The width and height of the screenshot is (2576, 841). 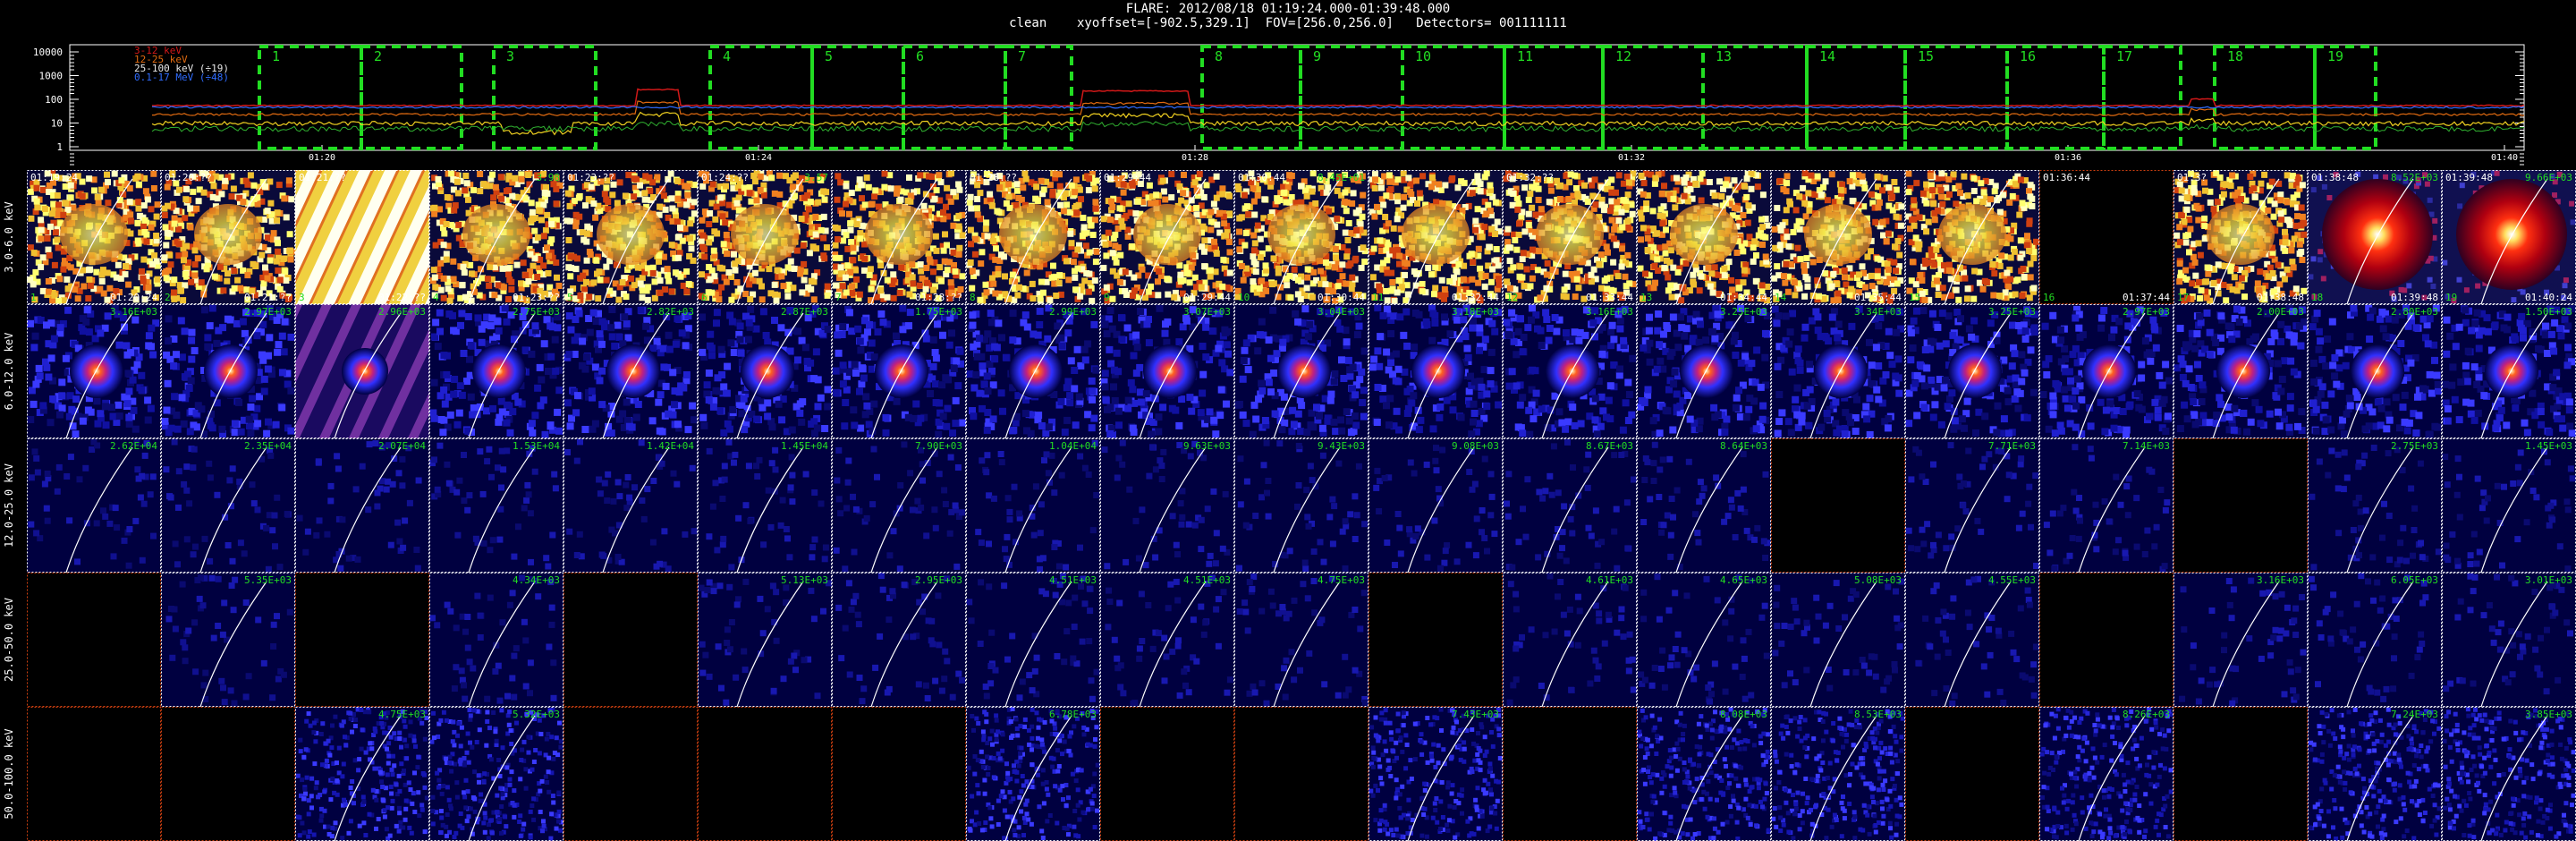 What do you see at coordinates (2280, 580) in the screenshot?
I see `max-value-label: 3.16E+03` at bounding box center [2280, 580].